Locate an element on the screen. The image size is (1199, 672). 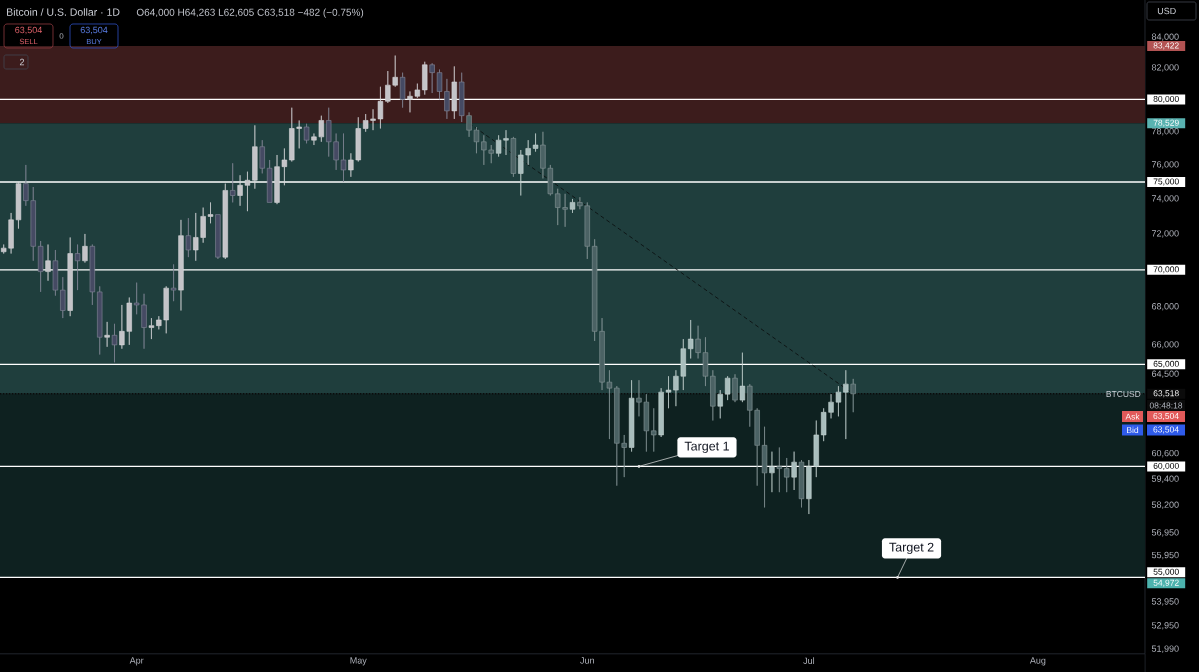
y-tick-label: 72,000 is located at coordinates (1165, 234).